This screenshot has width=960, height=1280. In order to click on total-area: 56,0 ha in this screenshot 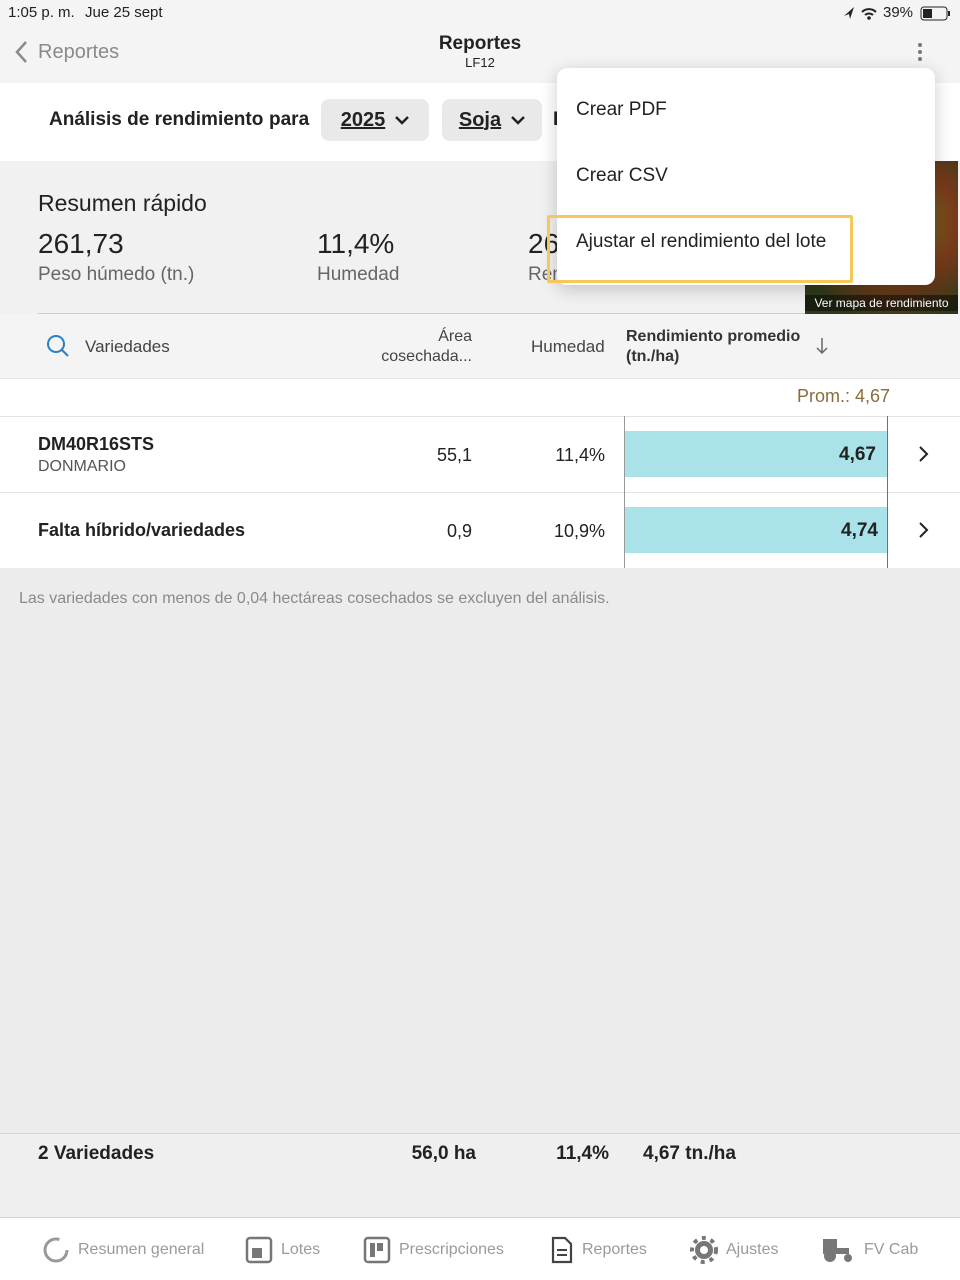, I will do `click(443, 1153)`.